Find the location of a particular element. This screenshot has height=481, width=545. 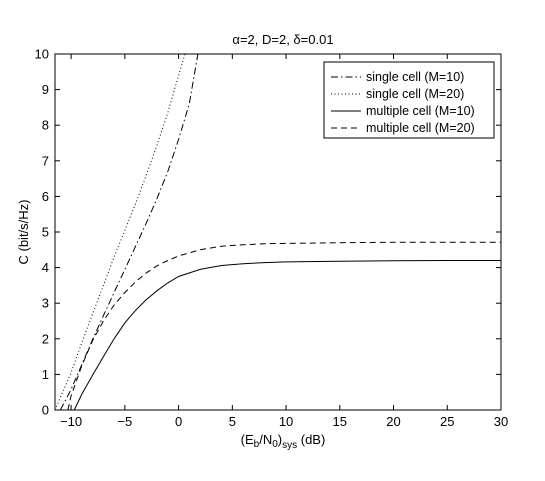

title-text-1: =2, D=2, is located at coordinates (266, 39).